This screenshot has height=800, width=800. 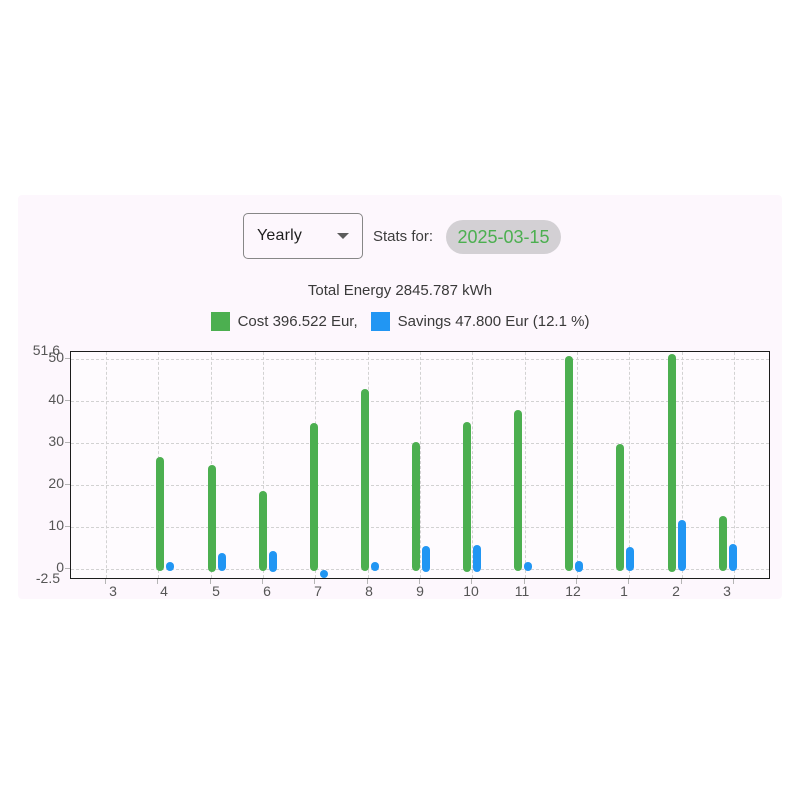 What do you see at coordinates (400, 290) in the screenshot?
I see `total-energy-title: Total Energy 2845.787 kWh` at bounding box center [400, 290].